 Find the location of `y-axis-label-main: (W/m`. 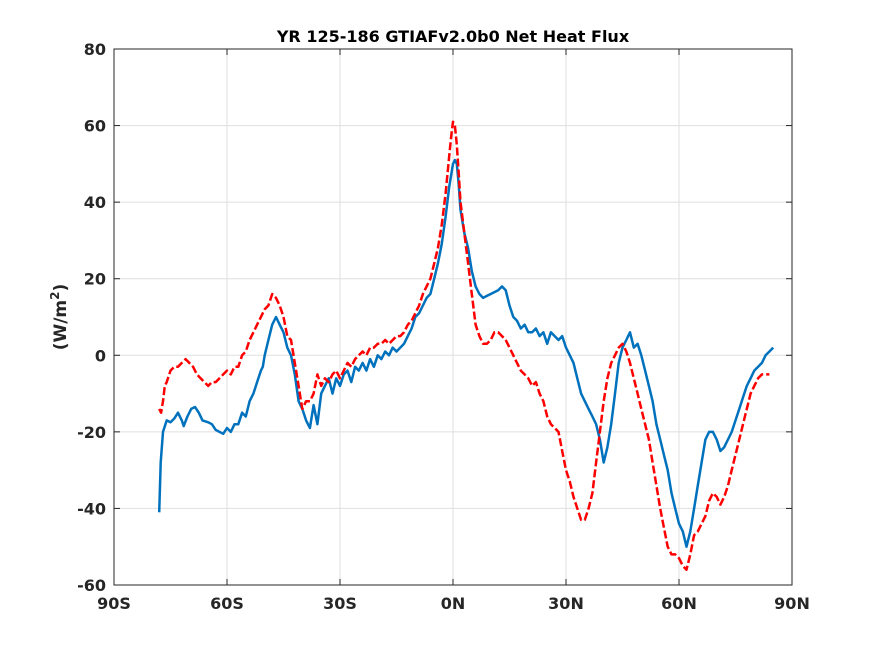

y-axis-label-main: (W/m is located at coordinates (61, 325).